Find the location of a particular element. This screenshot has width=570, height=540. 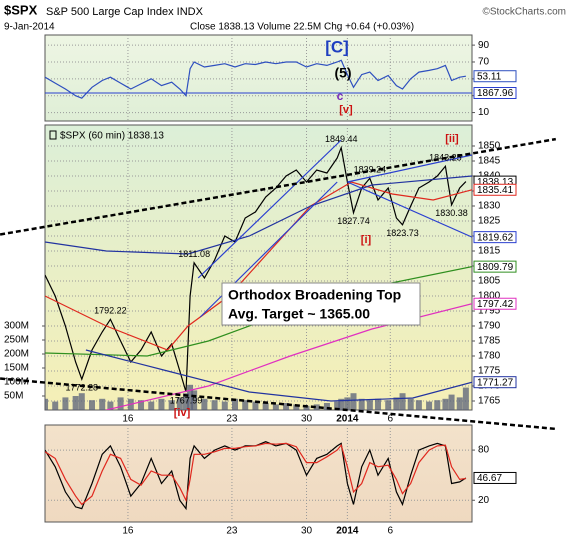

value-tag-label: 1797.42 is located at coordinates (495, 304).